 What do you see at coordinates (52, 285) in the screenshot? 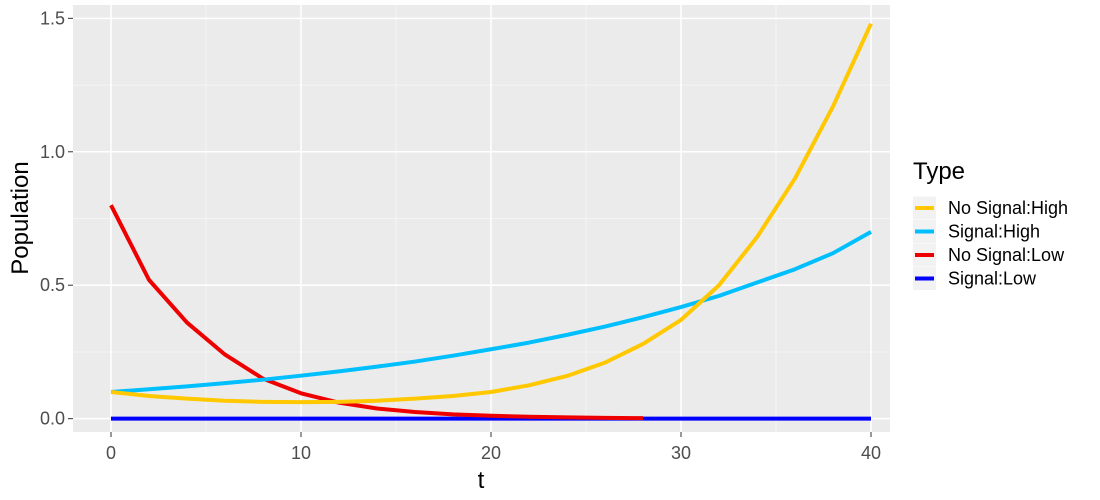
I see `y-tick-label: 0.5` at bounding box center [52, 285].